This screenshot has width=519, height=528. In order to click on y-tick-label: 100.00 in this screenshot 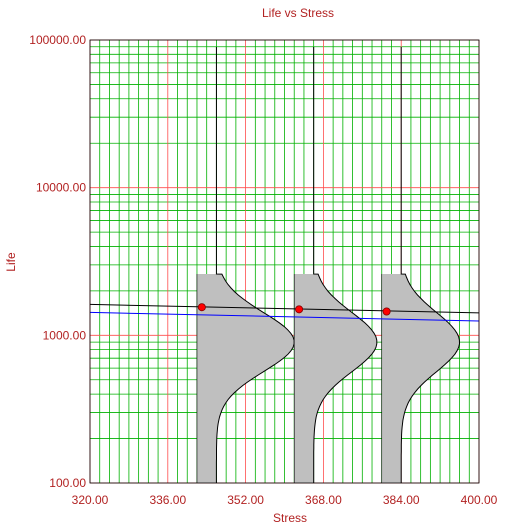, I will do `click(67, 483)`.